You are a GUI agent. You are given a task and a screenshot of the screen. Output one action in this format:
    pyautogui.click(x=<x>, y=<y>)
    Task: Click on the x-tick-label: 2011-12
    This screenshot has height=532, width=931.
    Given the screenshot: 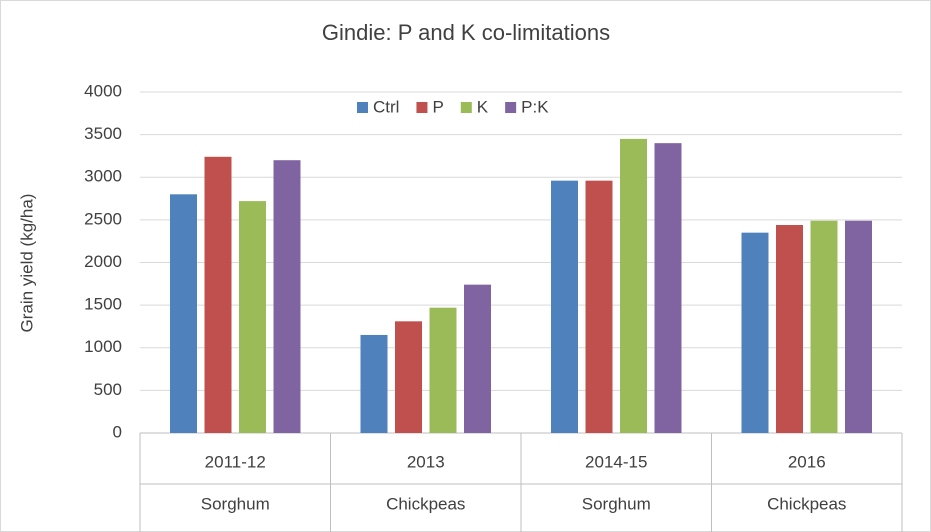 What is the action you would take?
    pyautogui.click(x=235, y=461)
    